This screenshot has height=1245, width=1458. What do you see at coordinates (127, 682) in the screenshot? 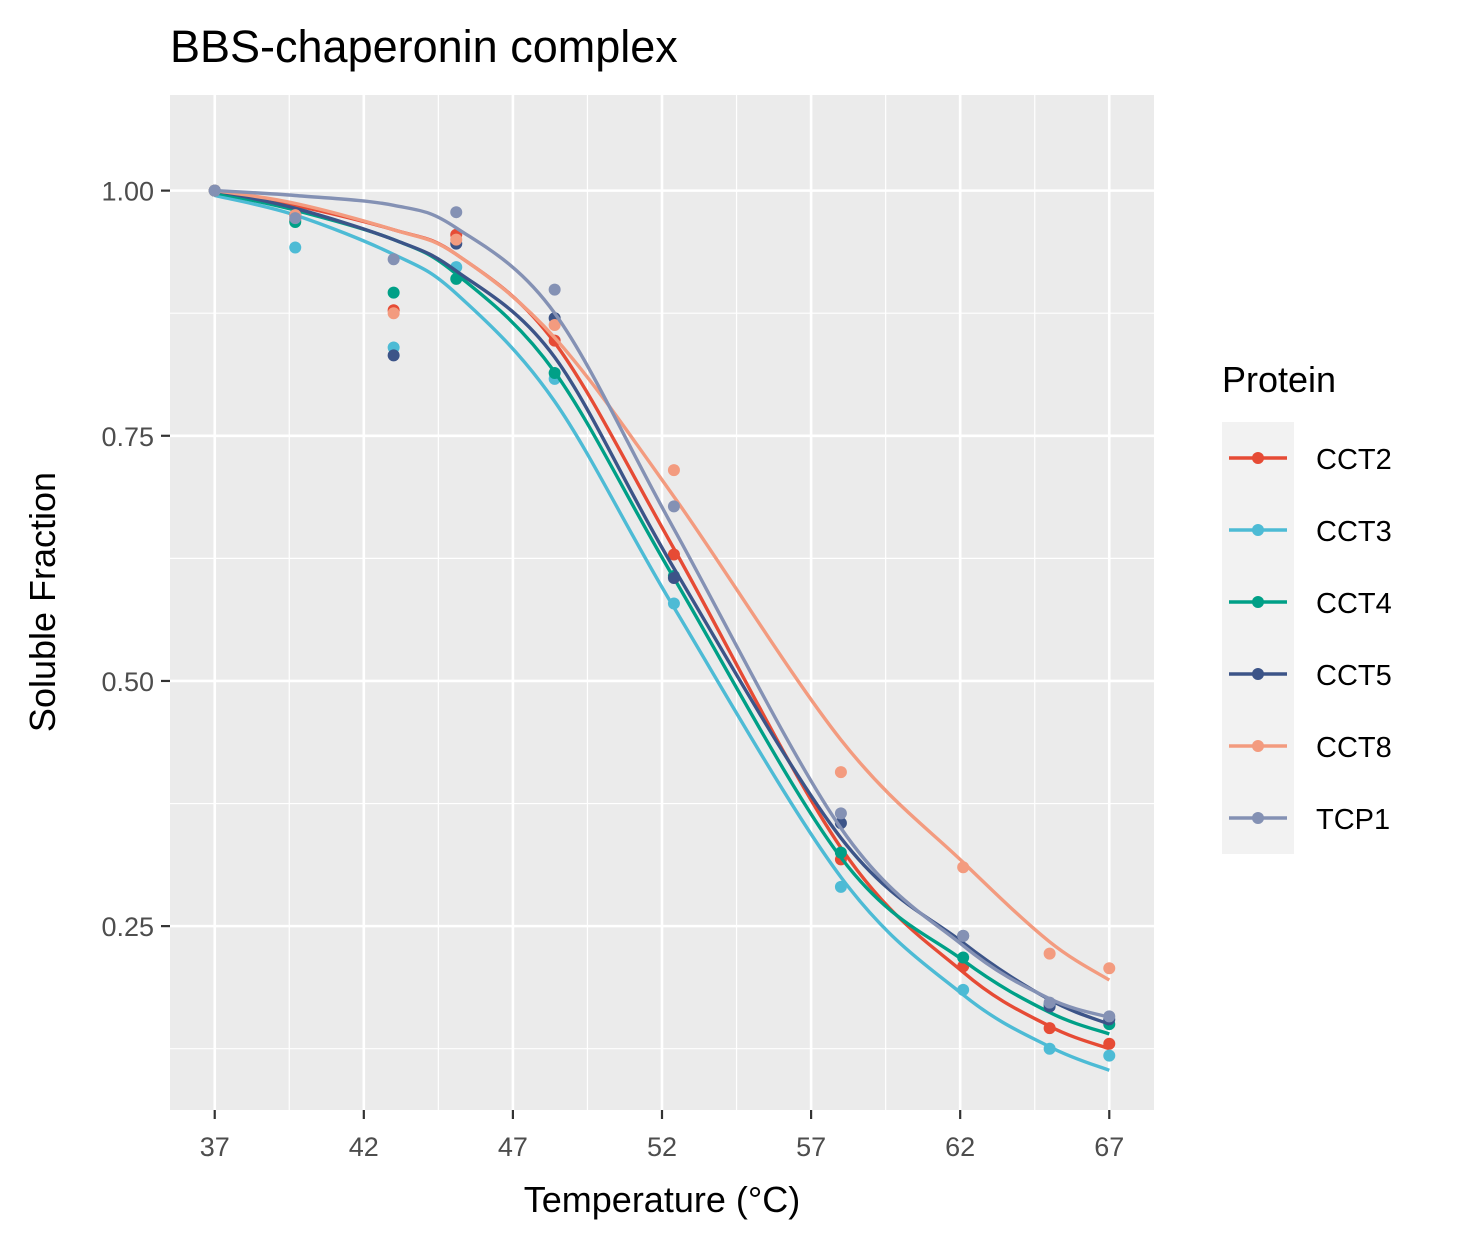
I see `y-tick-label: 0.50` at bounding box center [127, 682].